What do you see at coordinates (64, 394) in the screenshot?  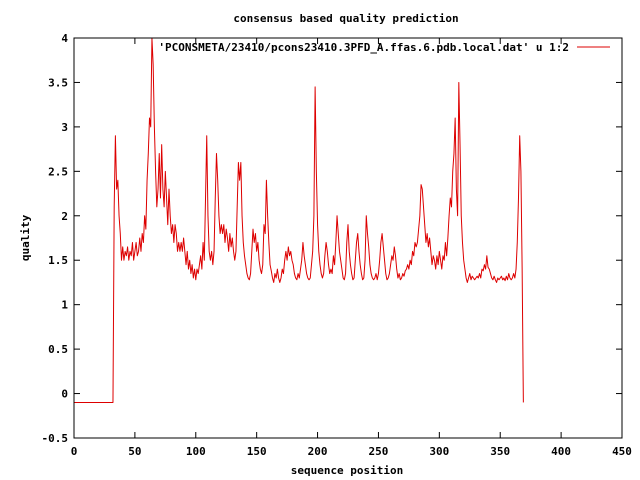 I see `y-tick-label: 0` at bounding box center [64, 394].